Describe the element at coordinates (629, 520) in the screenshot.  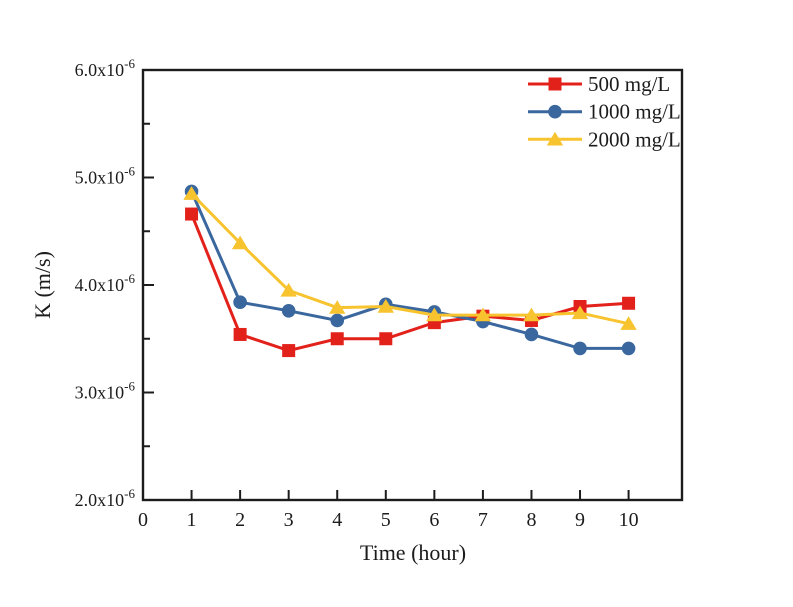
I see `x-tick-label: 10` at that location.